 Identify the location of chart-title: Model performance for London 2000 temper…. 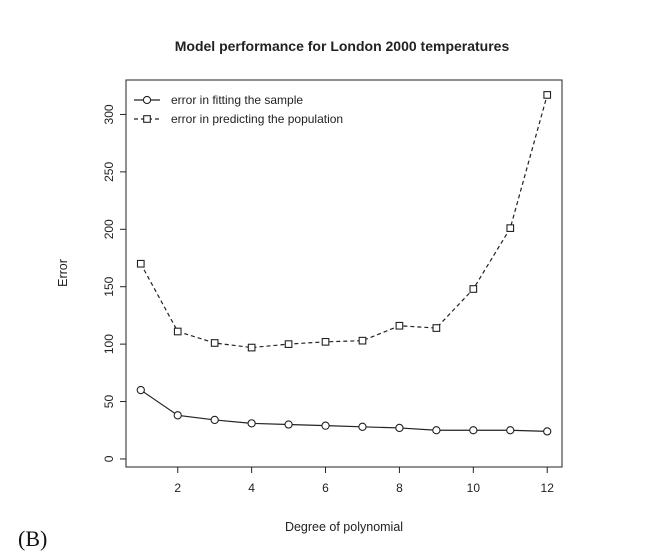
(342, 46).